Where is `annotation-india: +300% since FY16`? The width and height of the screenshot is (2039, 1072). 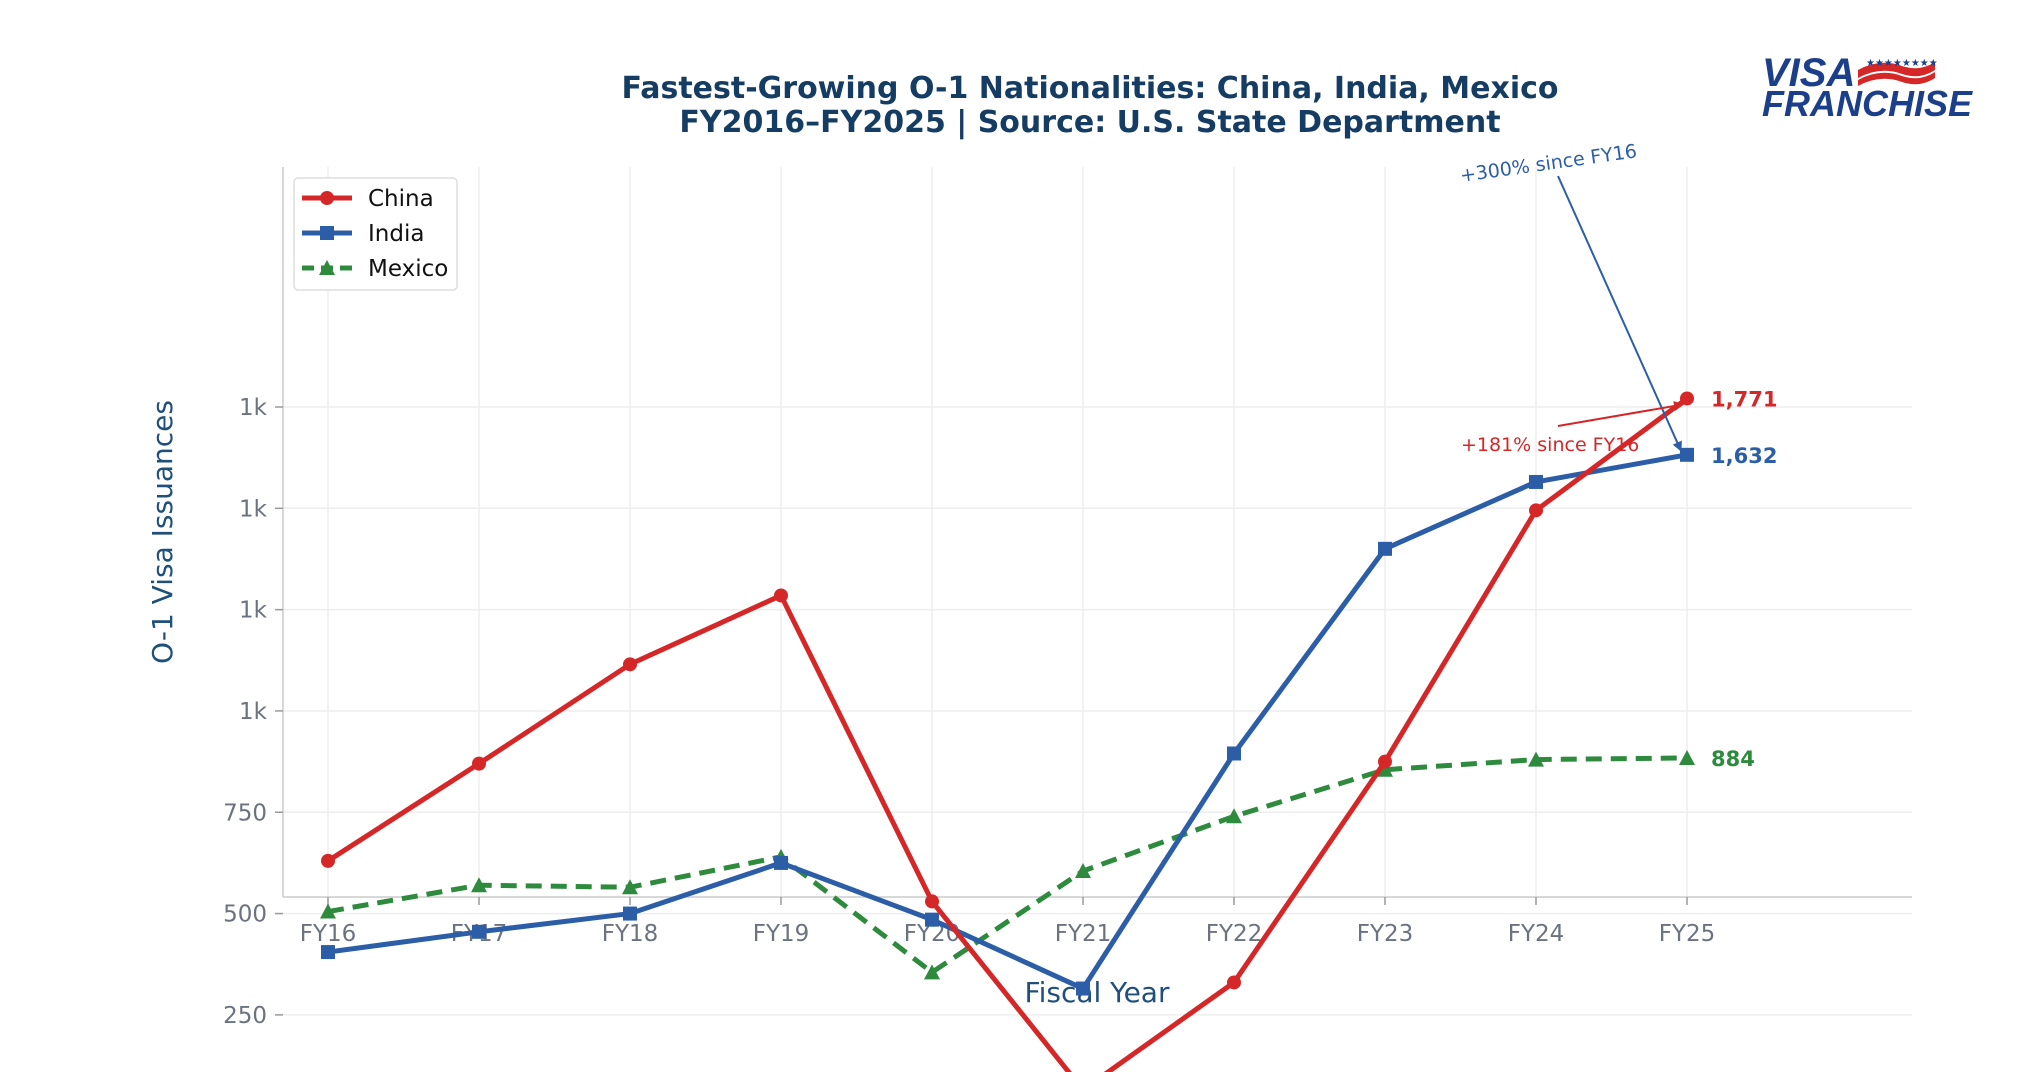 annotation-india: +300% since FY16 is located at coordinates (1570, 296).